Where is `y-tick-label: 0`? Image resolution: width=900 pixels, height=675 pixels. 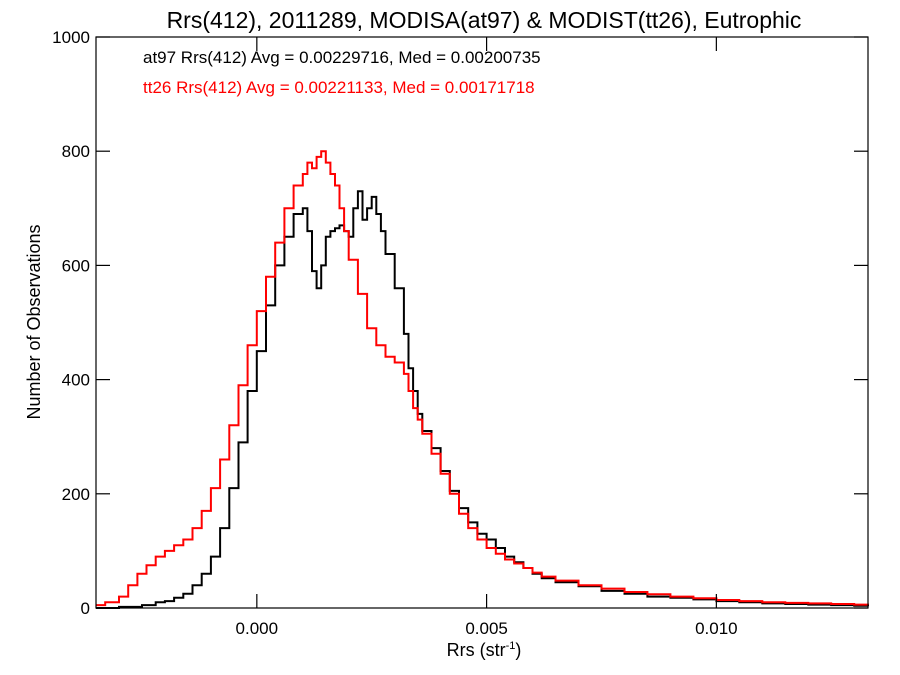 y-tick-label: 0 is located at coordinates (85, 608).